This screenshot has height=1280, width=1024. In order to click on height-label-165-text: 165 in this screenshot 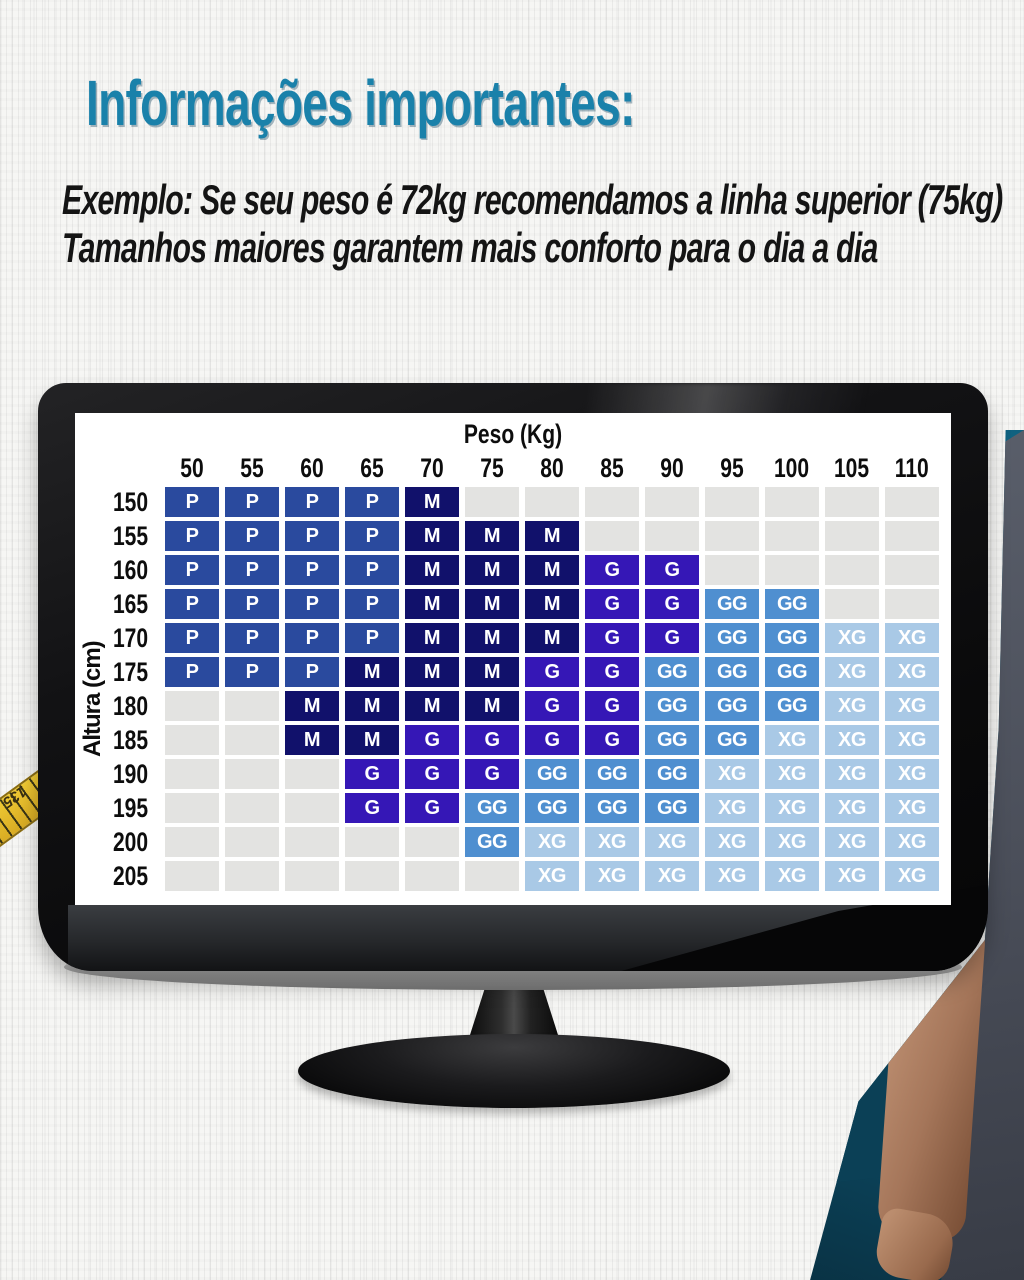, I will do `click(130, 603)`.